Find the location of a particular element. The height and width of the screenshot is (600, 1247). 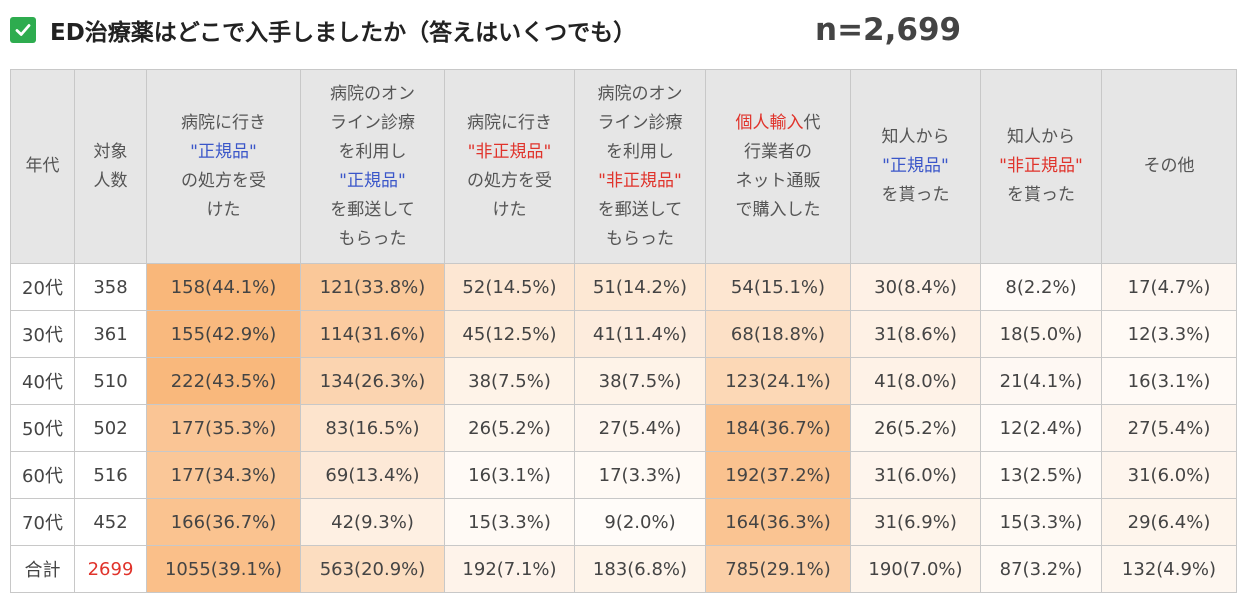

header-text: もらった is located at coordinates (640, 238).